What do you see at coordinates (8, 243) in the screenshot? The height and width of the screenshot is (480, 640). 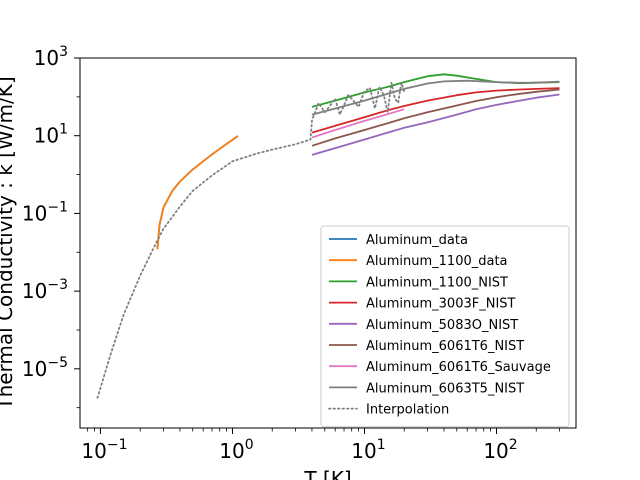 I see `y-axis-title: Thermal Conductivity : k [W/m/K]` at bounding box center [8, 243].